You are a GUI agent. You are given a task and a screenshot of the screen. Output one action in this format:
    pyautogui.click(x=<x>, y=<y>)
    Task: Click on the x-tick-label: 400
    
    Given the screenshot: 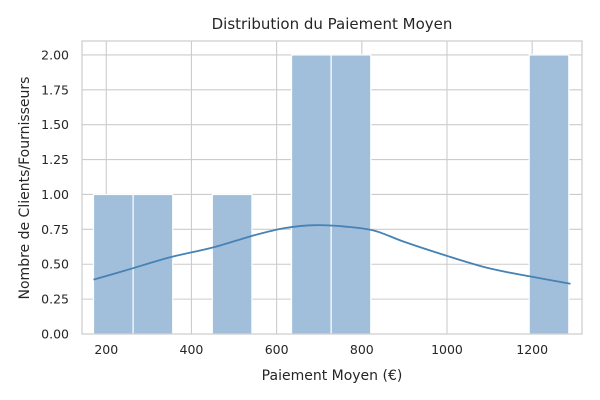 What is the action you would take?
    pyautogui.click(x=192, y=349)
    